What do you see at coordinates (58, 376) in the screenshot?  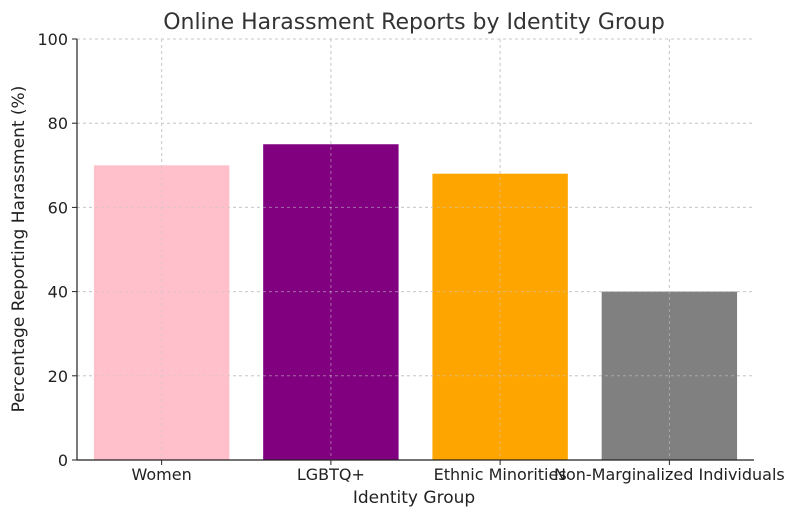 I see `y-tick-label: 20` at bounding box center [58, 376].